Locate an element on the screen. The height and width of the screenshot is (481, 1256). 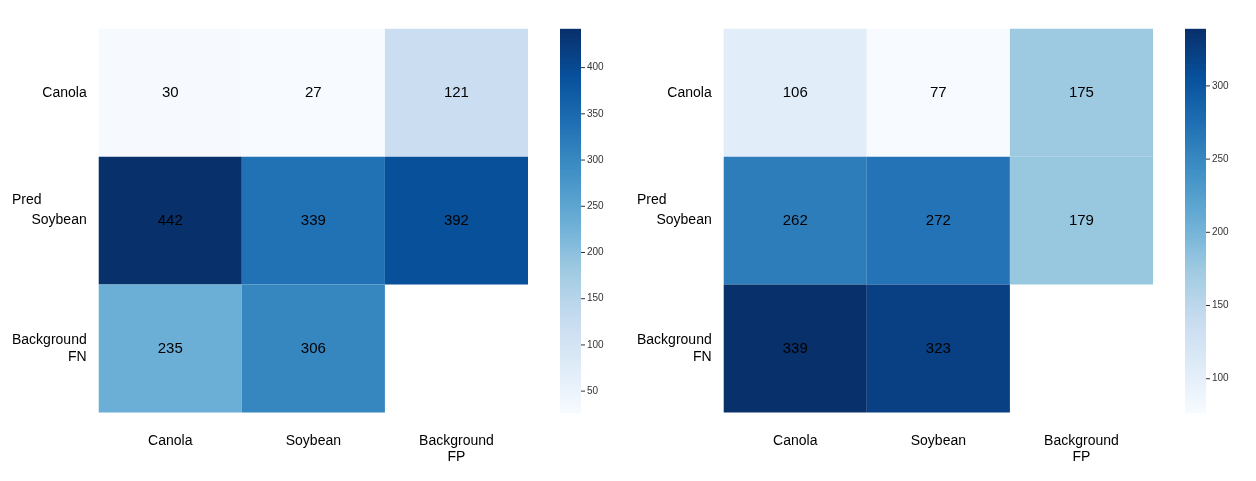
color-bar-label: 400 is located at coordinates (596, 67).